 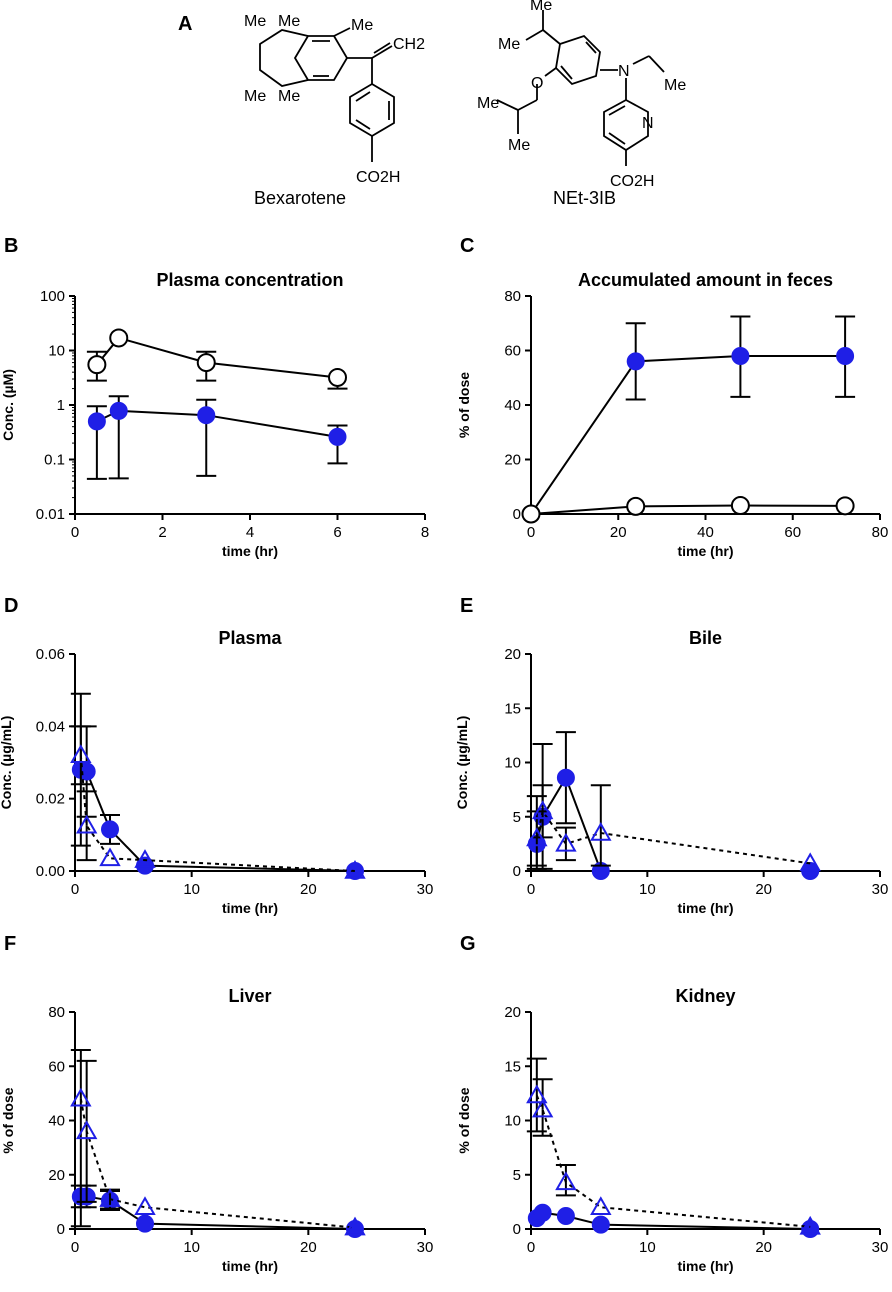 What do you see at coordinates (541, 7) in the screenshot?
I see `net3ib-me-1: Me` at bounding box center [541, 7].